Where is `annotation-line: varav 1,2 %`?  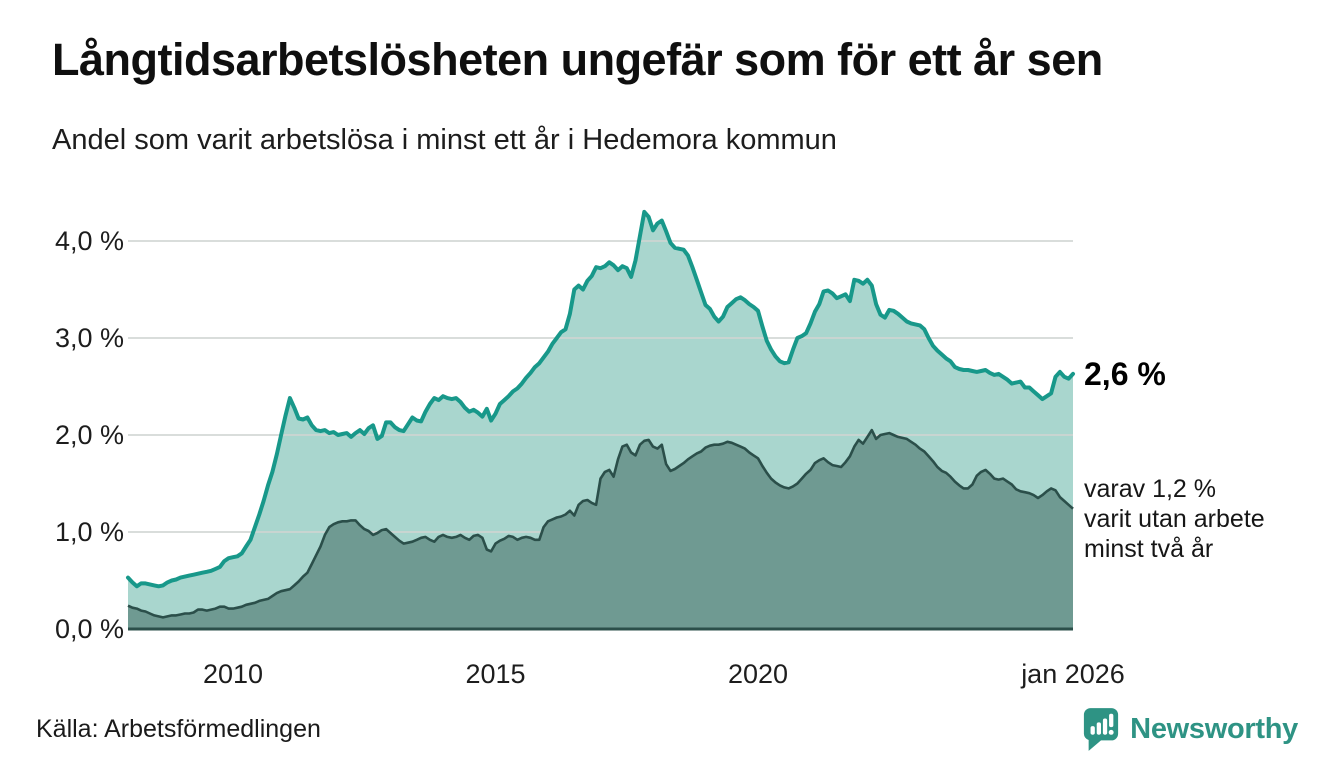 annotation-line: varav 1,2 % is located at coordinates (1150, 489).